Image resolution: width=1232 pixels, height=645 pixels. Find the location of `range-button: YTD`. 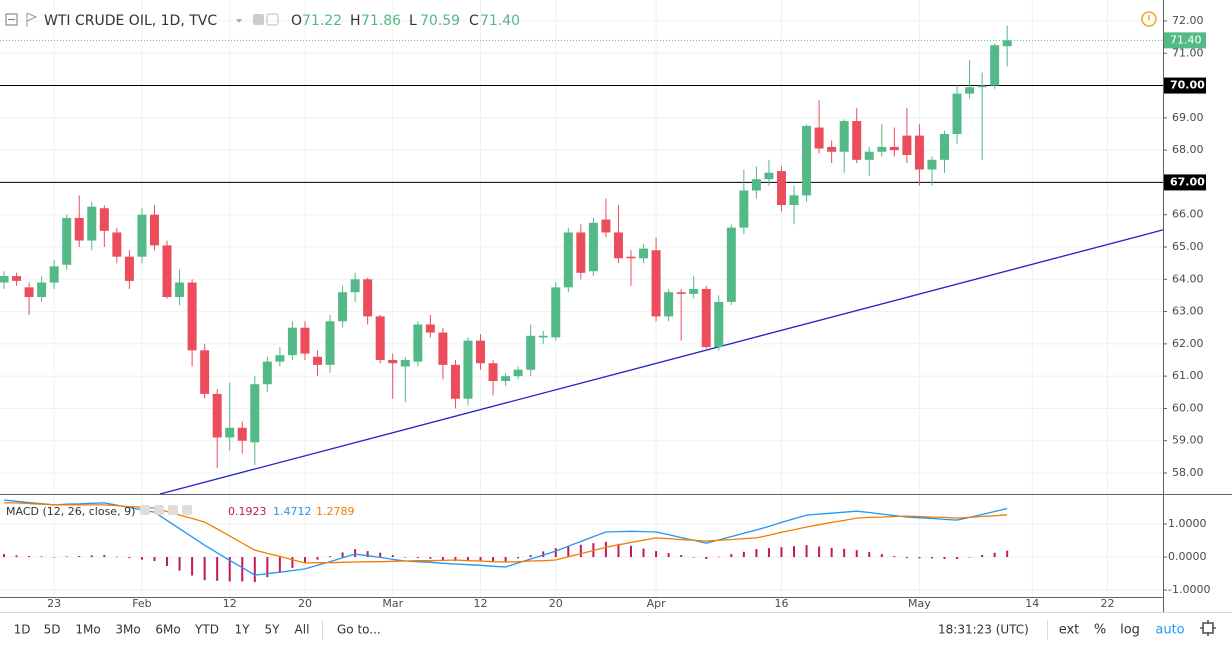

range-button: YTD is located at coordinates (206, 630).